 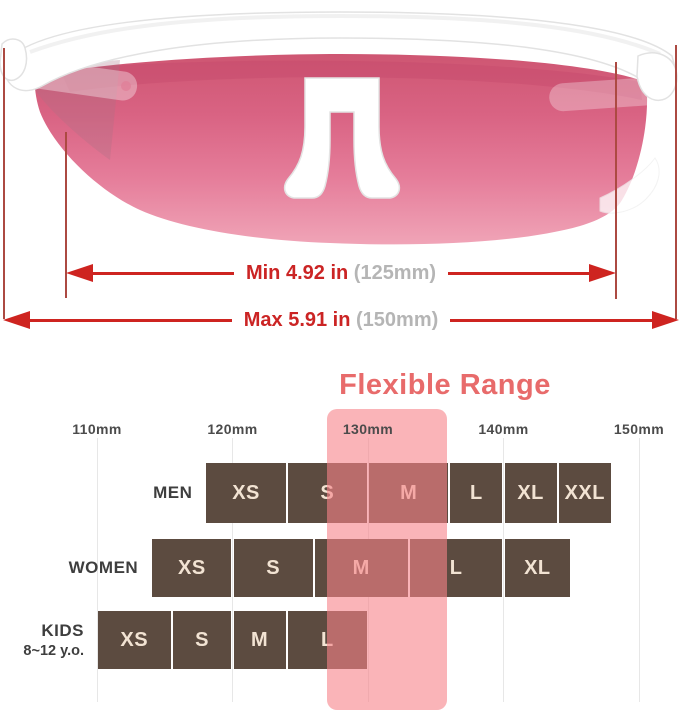 I want to click on min-width-mm: (125mm), so click(x=395, y=272).